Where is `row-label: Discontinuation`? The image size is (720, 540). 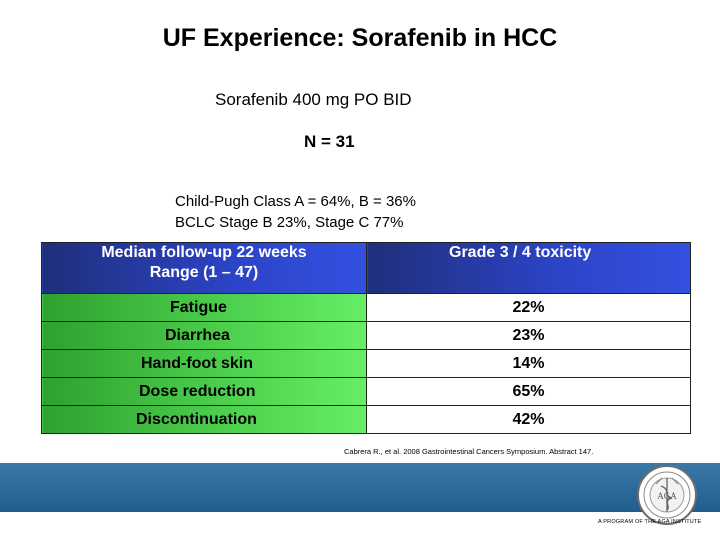
row-label: Discontinuation is located at coordinates (204, 419).